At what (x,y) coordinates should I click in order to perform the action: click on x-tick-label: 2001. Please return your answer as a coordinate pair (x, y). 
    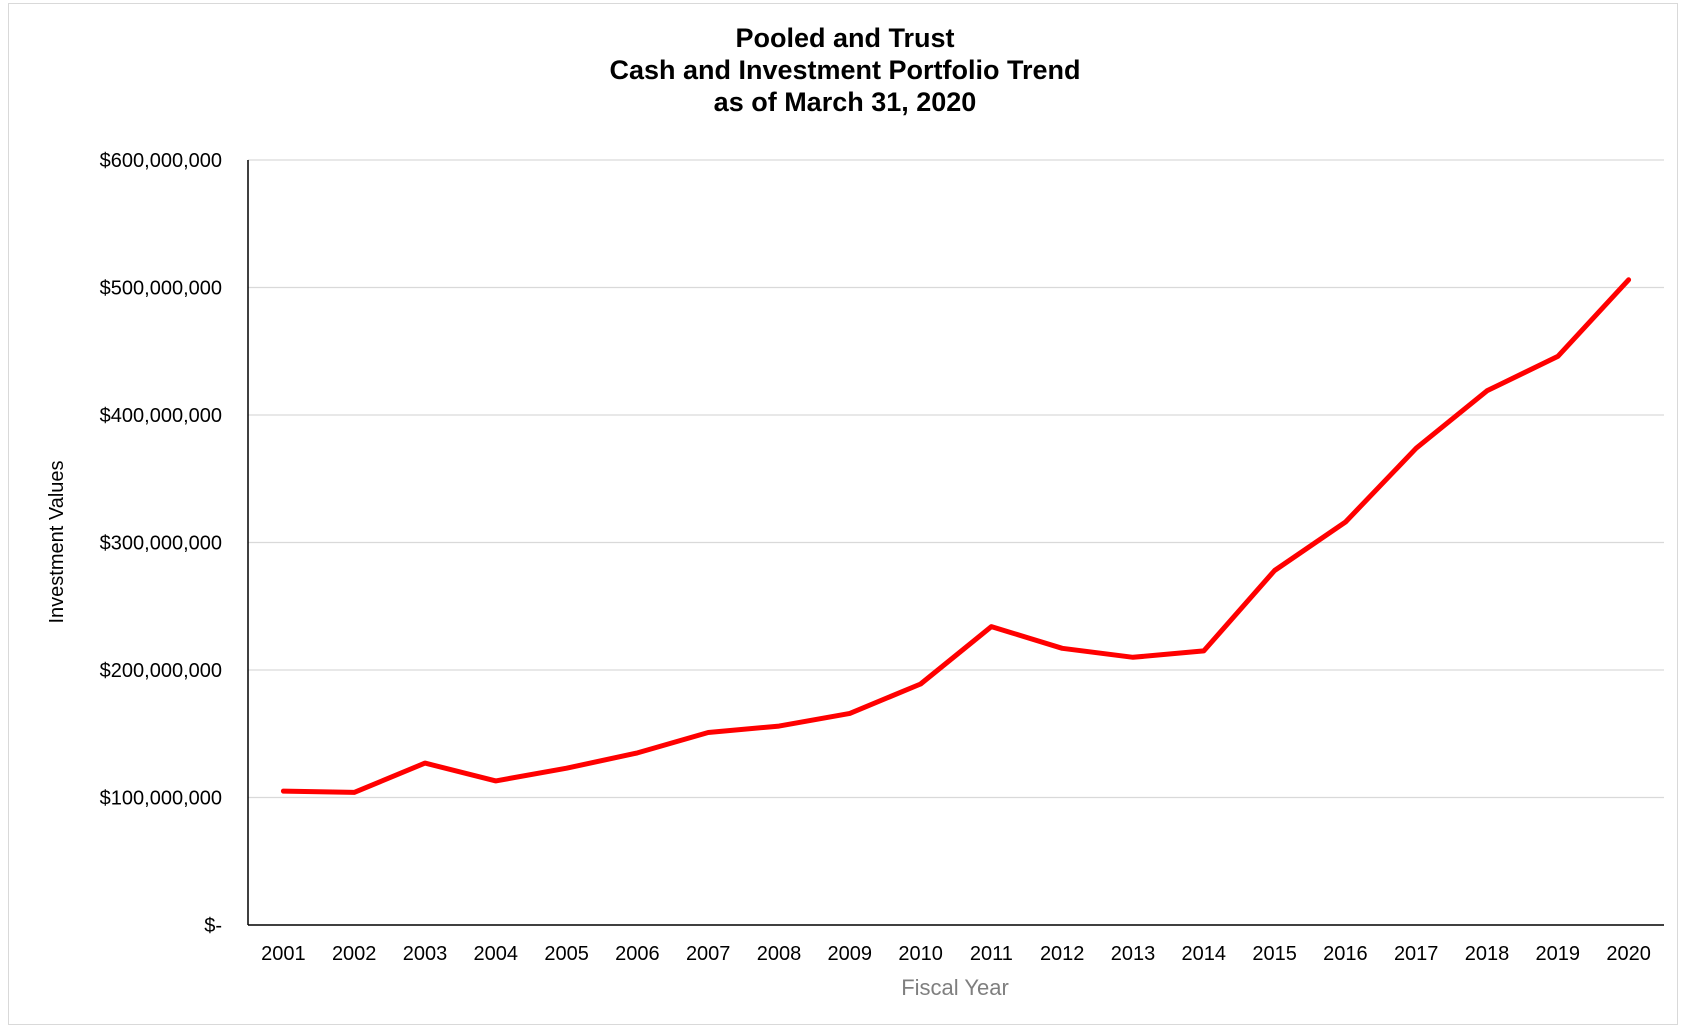
    Looking at the image, I should click on (283, 954).